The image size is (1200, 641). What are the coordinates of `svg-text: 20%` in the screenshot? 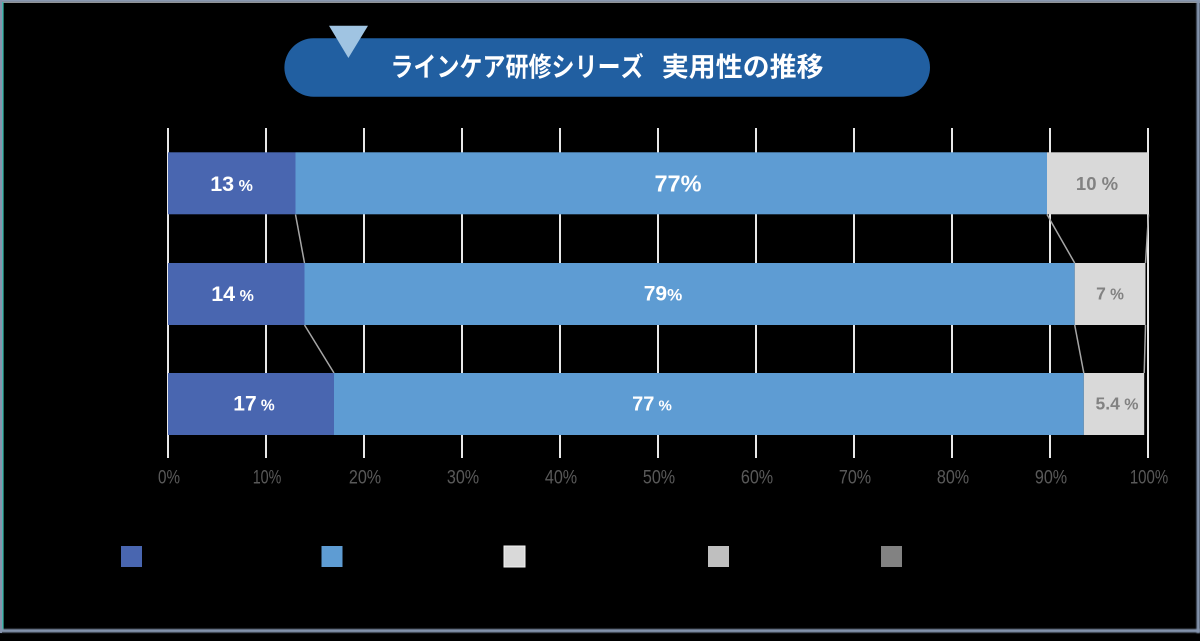 It's located at (365, 478).